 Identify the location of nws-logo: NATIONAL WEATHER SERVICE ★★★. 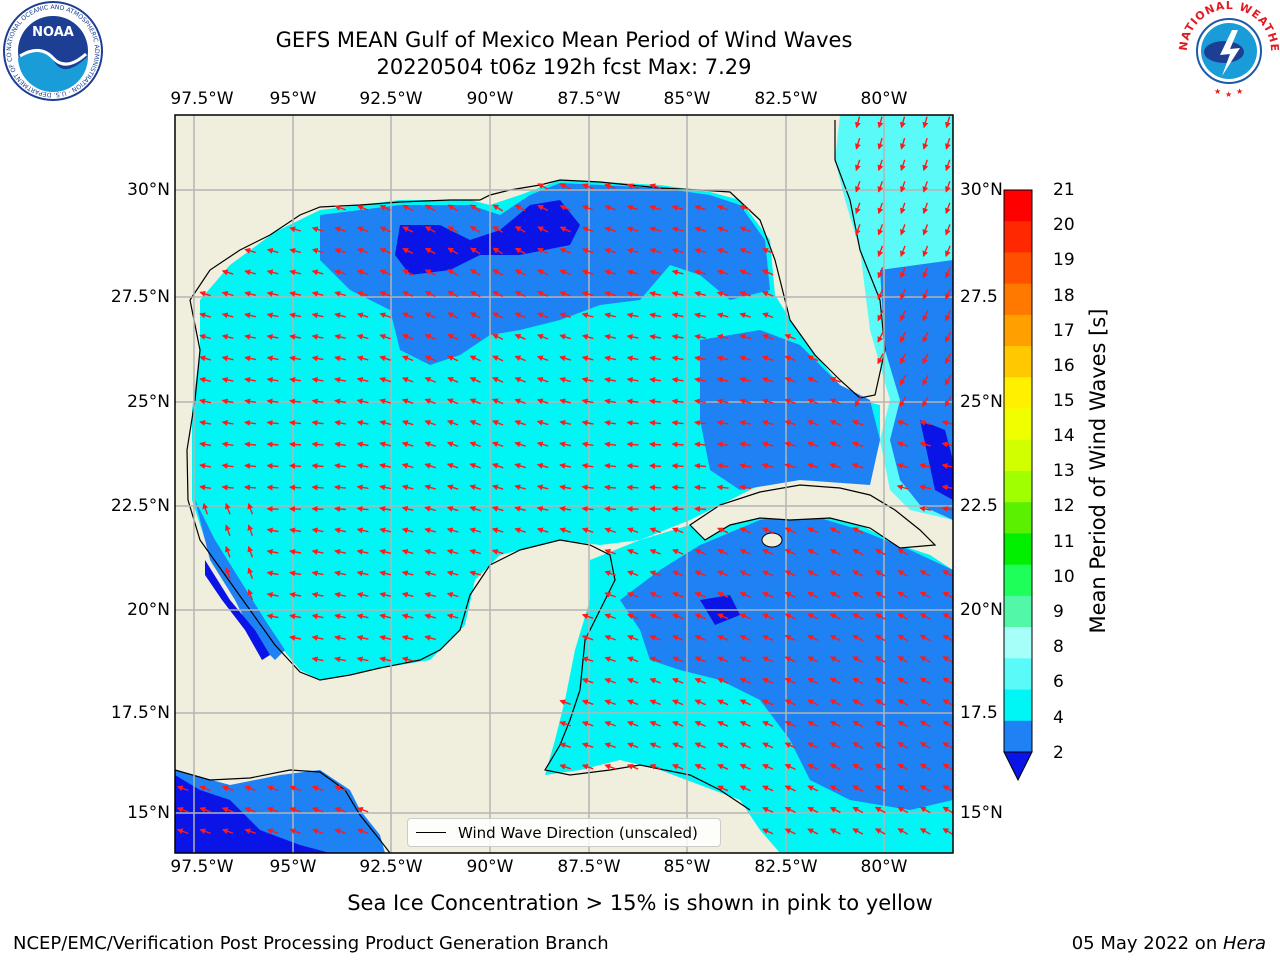
(1229, 50).